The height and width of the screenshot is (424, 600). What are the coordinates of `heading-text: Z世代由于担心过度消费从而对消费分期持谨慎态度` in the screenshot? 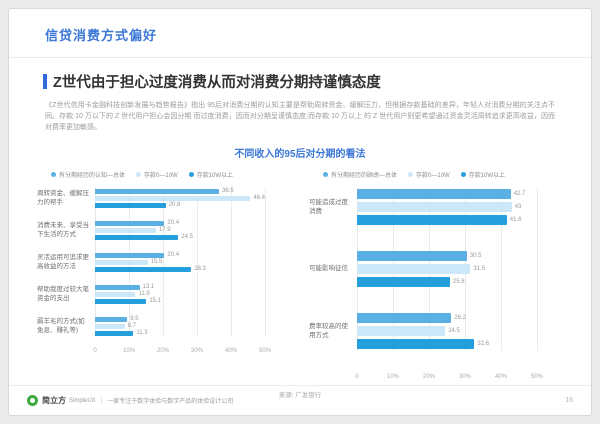 It's located at (217, 83).